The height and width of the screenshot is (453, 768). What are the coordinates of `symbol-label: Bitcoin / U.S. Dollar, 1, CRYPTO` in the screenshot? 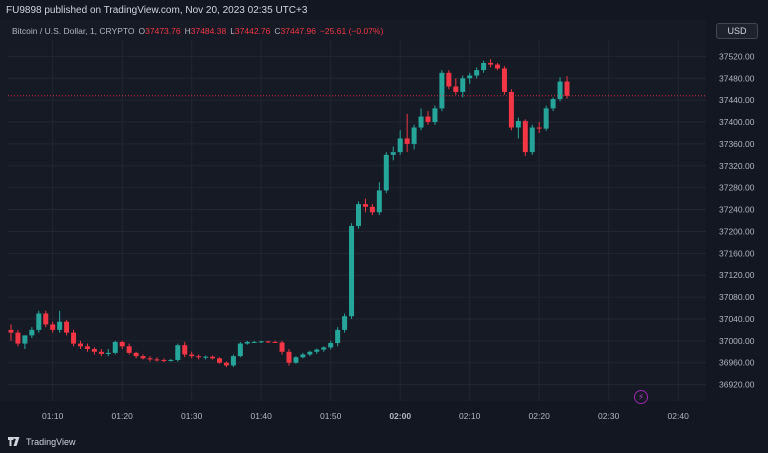 It's located at (73, 31).